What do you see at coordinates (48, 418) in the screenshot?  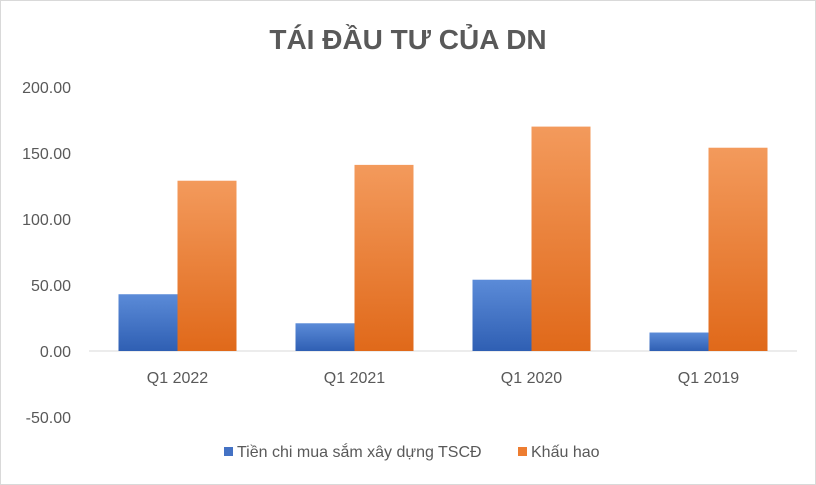 I see `y-tick-label: -50.00` at bounding box center [48, 418].